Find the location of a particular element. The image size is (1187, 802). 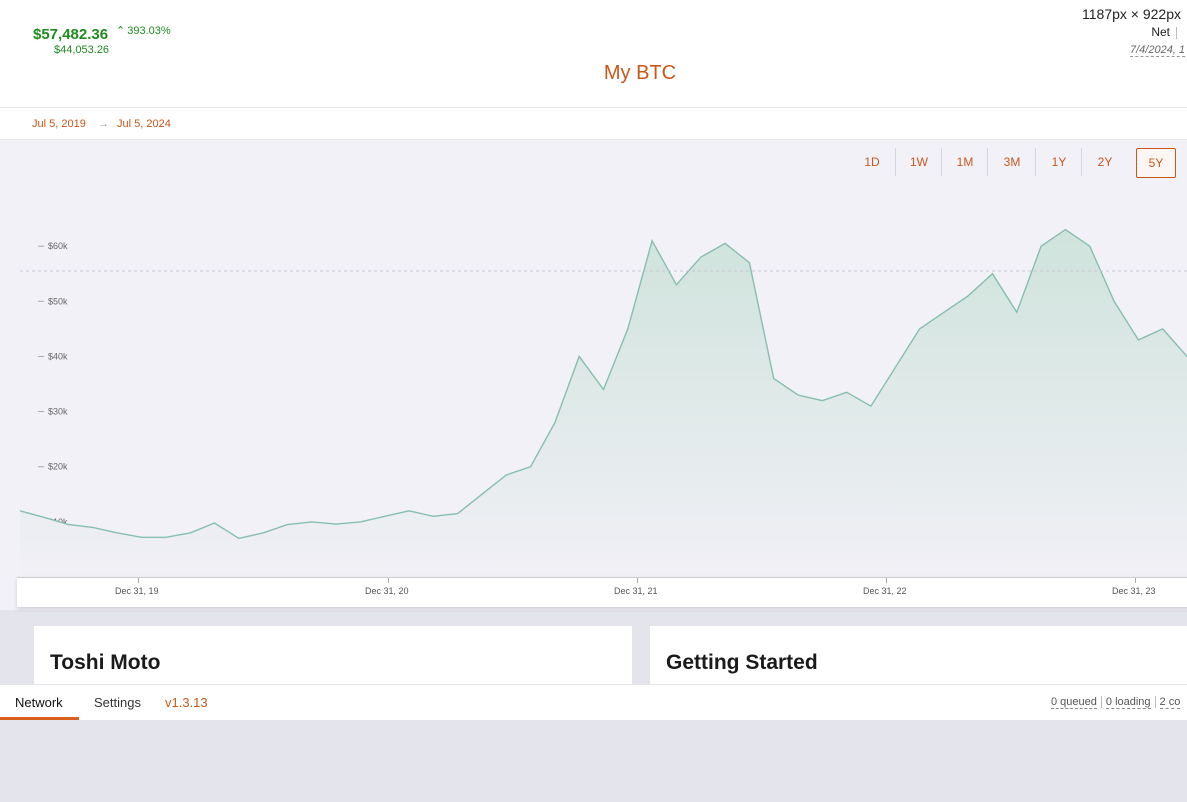

y-tick-label: $50k is located at coordinates (58, 301).